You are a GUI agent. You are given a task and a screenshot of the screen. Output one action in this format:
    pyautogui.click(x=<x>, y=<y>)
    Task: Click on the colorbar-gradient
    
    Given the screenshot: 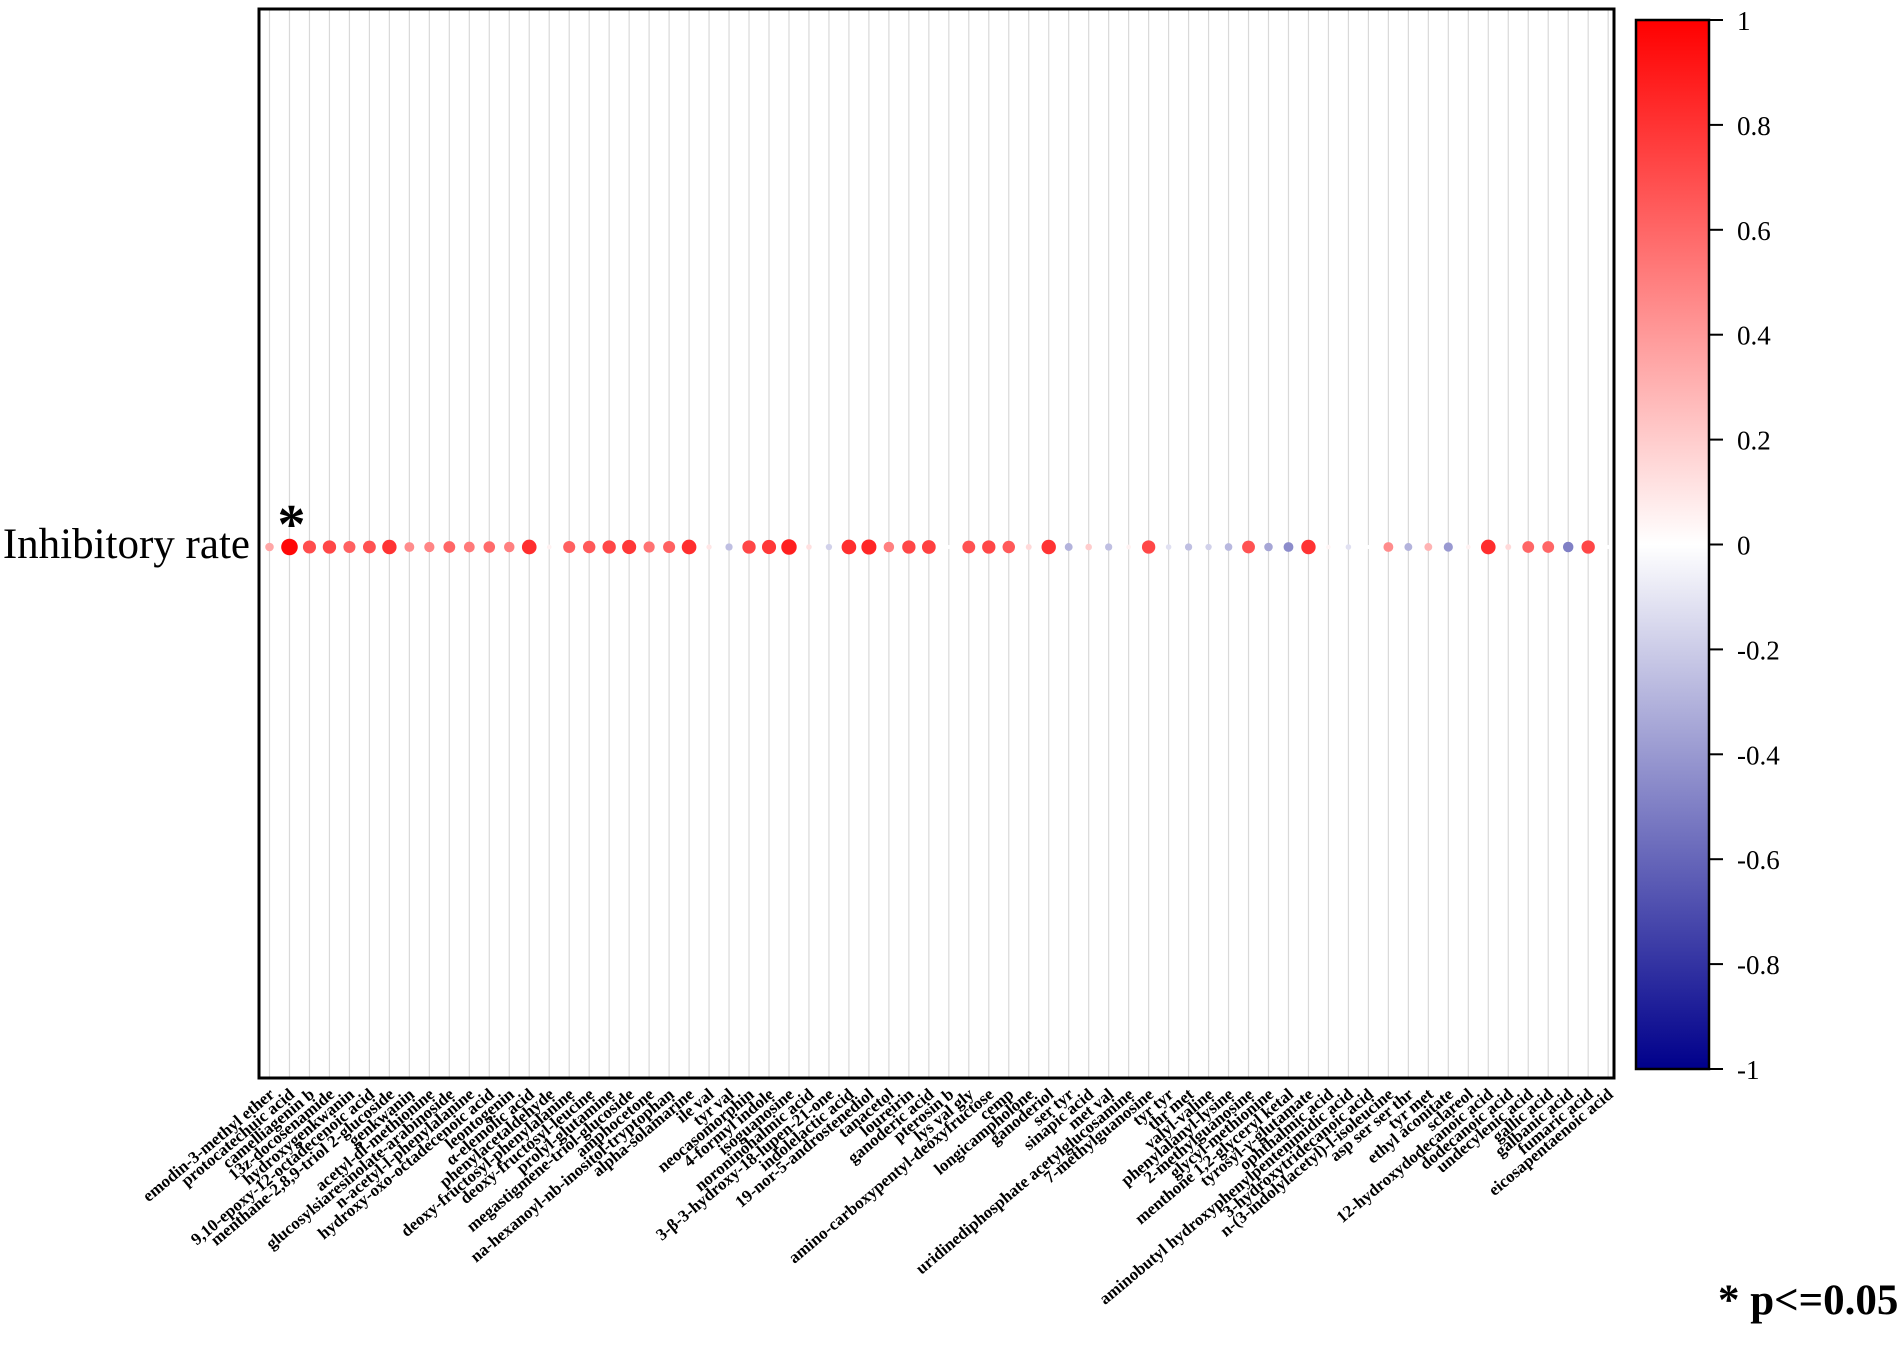 What is the action you would take?
    pyautogui.click(x=1672, y=544)
    